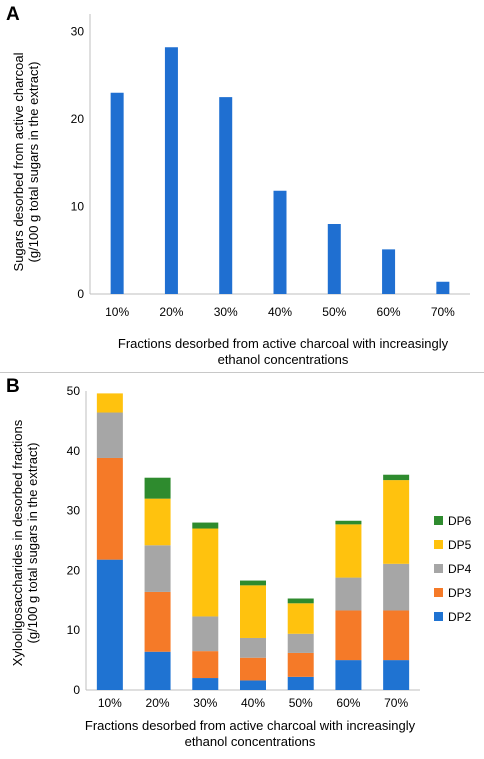  I want to click on panel-a-label: A, so click(13, 14).